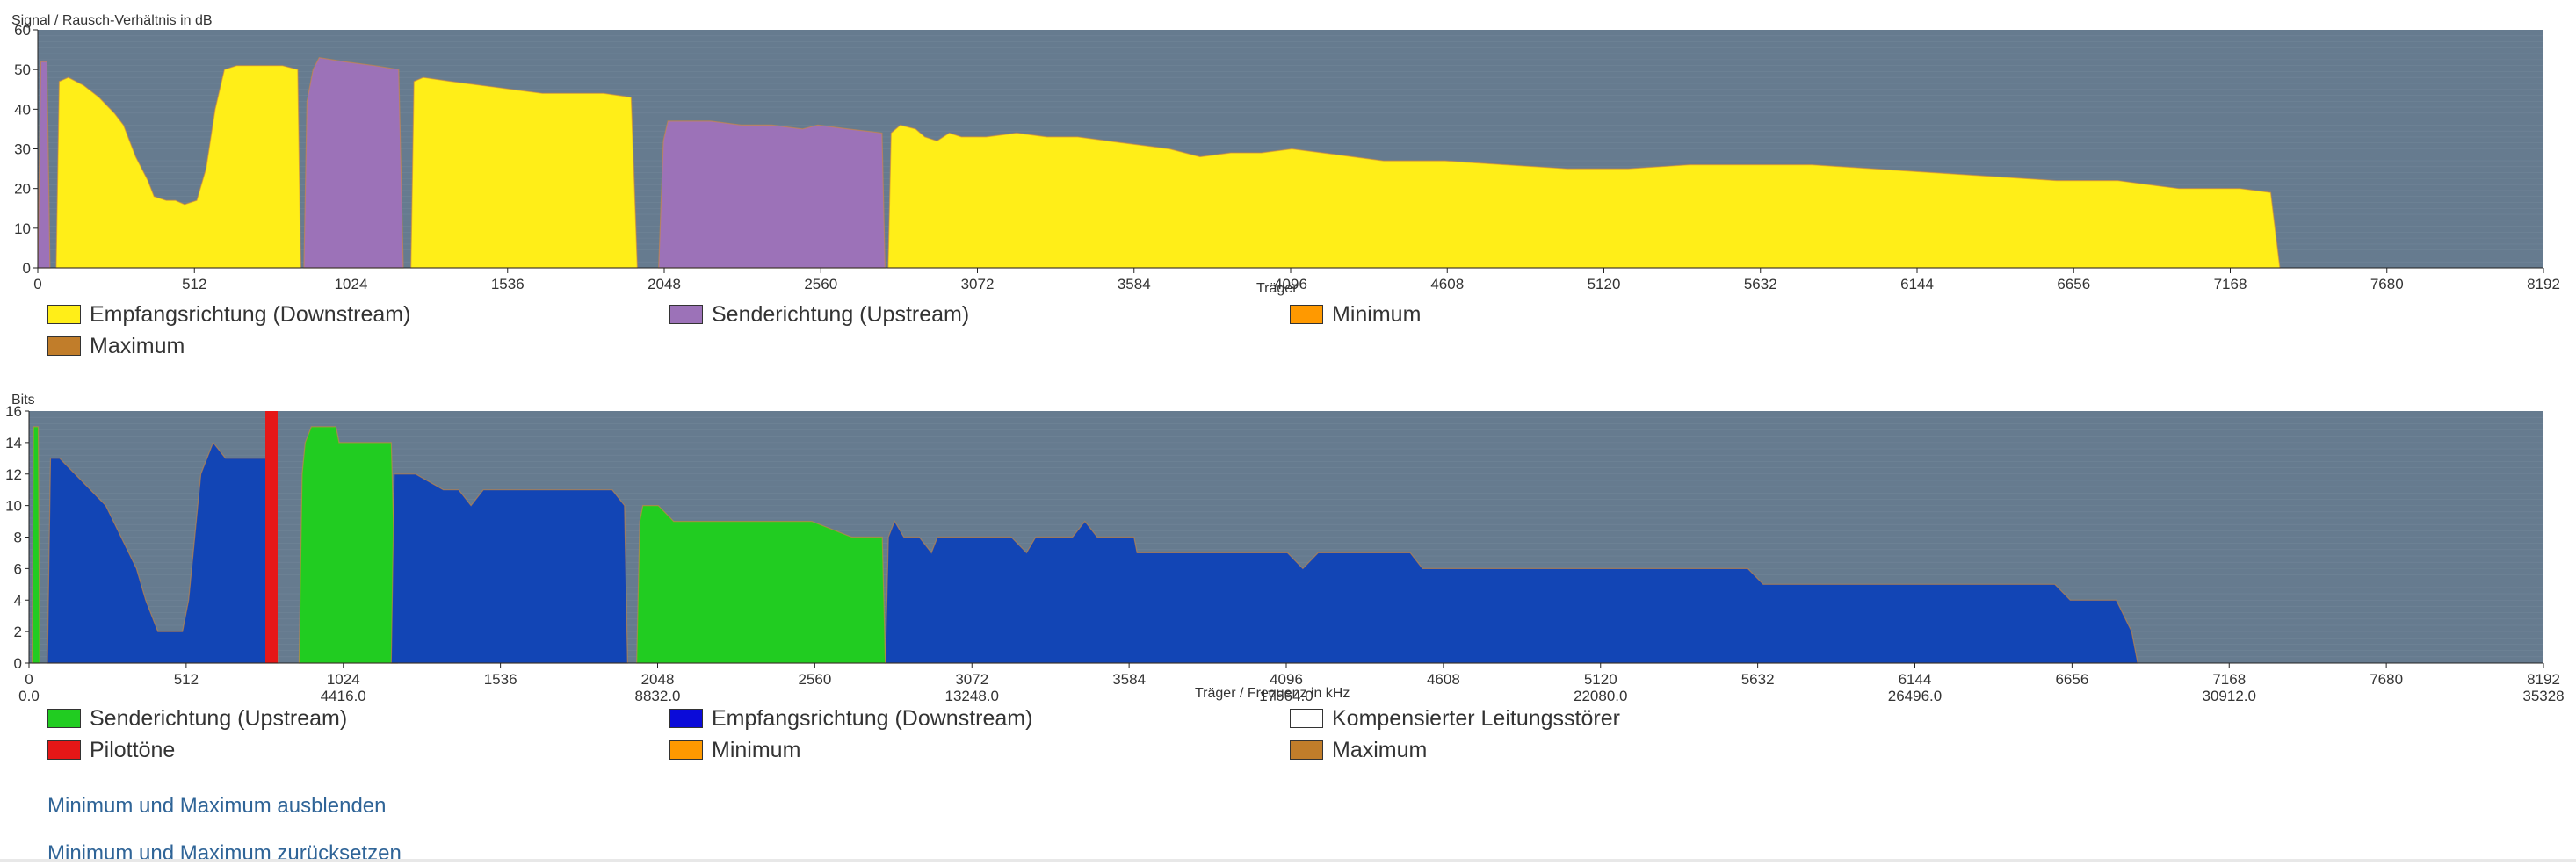  Describe the element at coordinates (22, 109) in the screenshot. I see `snr-y-tick-label: 40` at that location.